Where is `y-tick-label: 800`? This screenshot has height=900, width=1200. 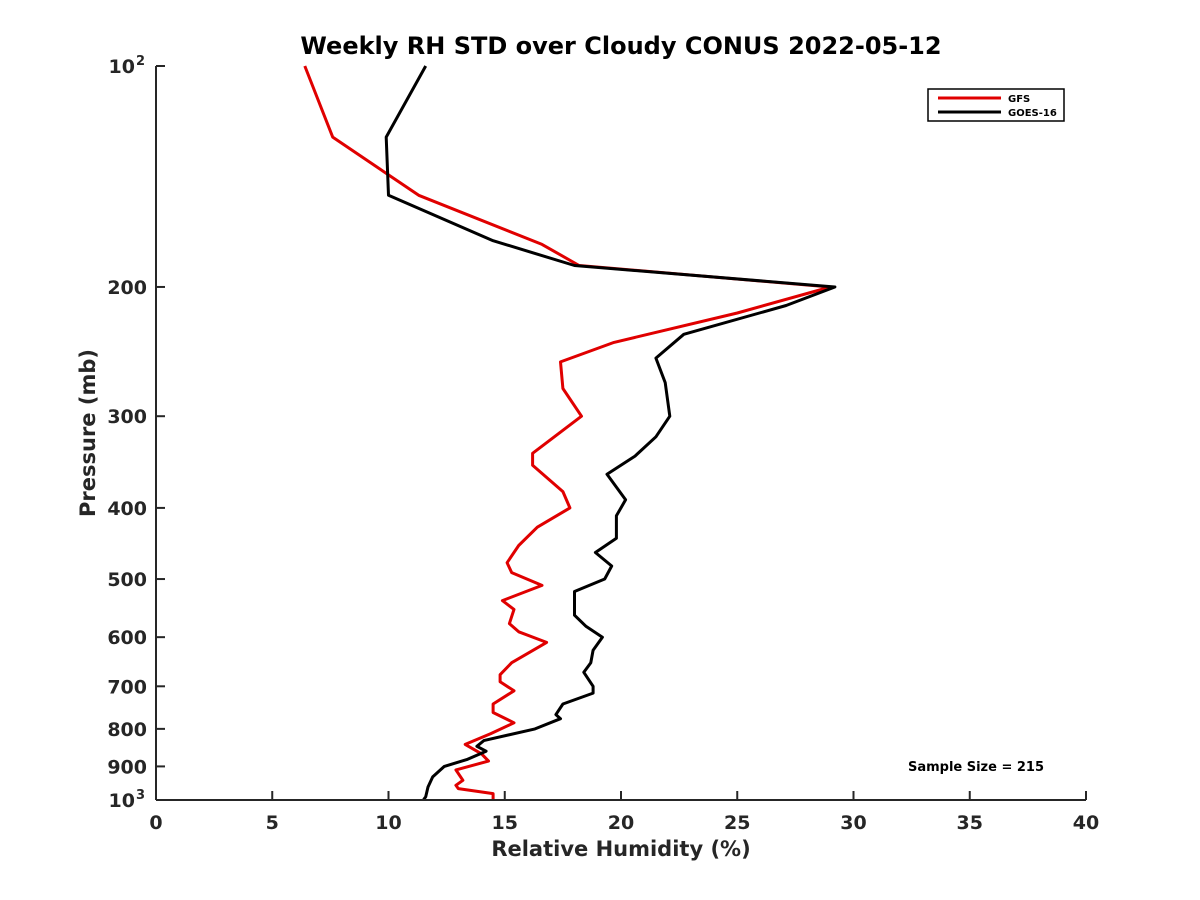 y-tick-label: 800 is located at coordinates (127, 730).